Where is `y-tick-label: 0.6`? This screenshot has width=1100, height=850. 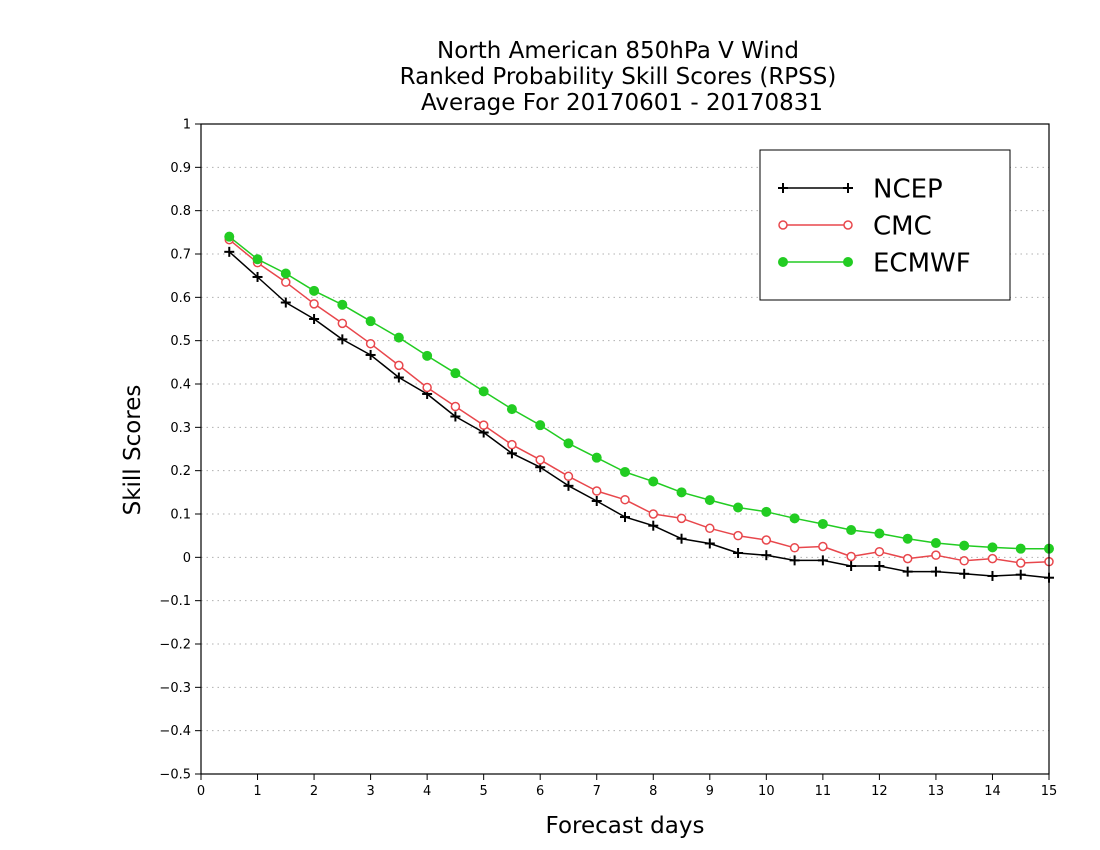
y-tick-label: 0.6 is located at coordinates (180, 298).